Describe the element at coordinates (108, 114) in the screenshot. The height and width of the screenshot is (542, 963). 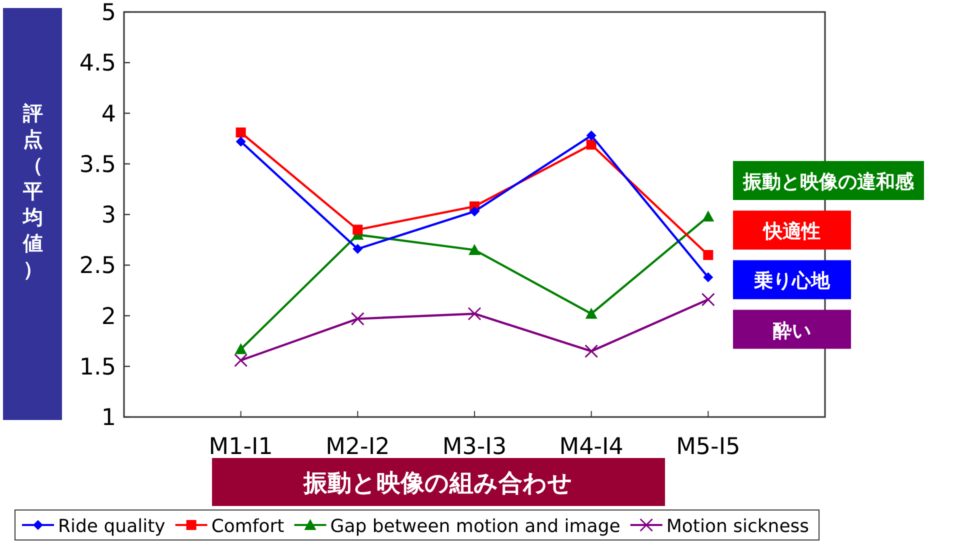
I see `y-tick-label: 4` at that location.